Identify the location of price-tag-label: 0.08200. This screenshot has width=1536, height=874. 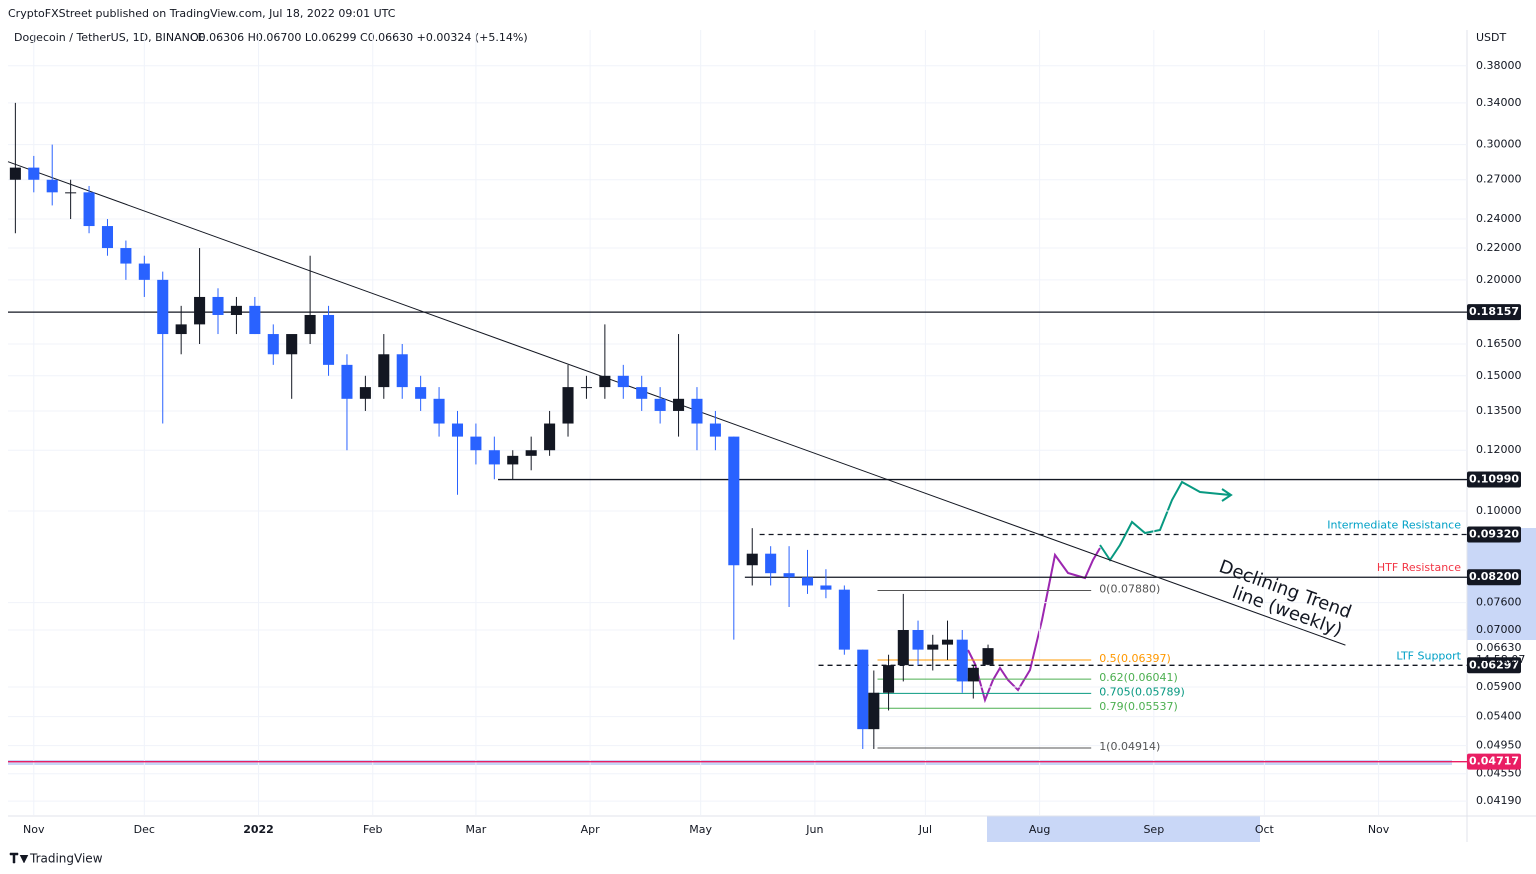
(1494, 576).